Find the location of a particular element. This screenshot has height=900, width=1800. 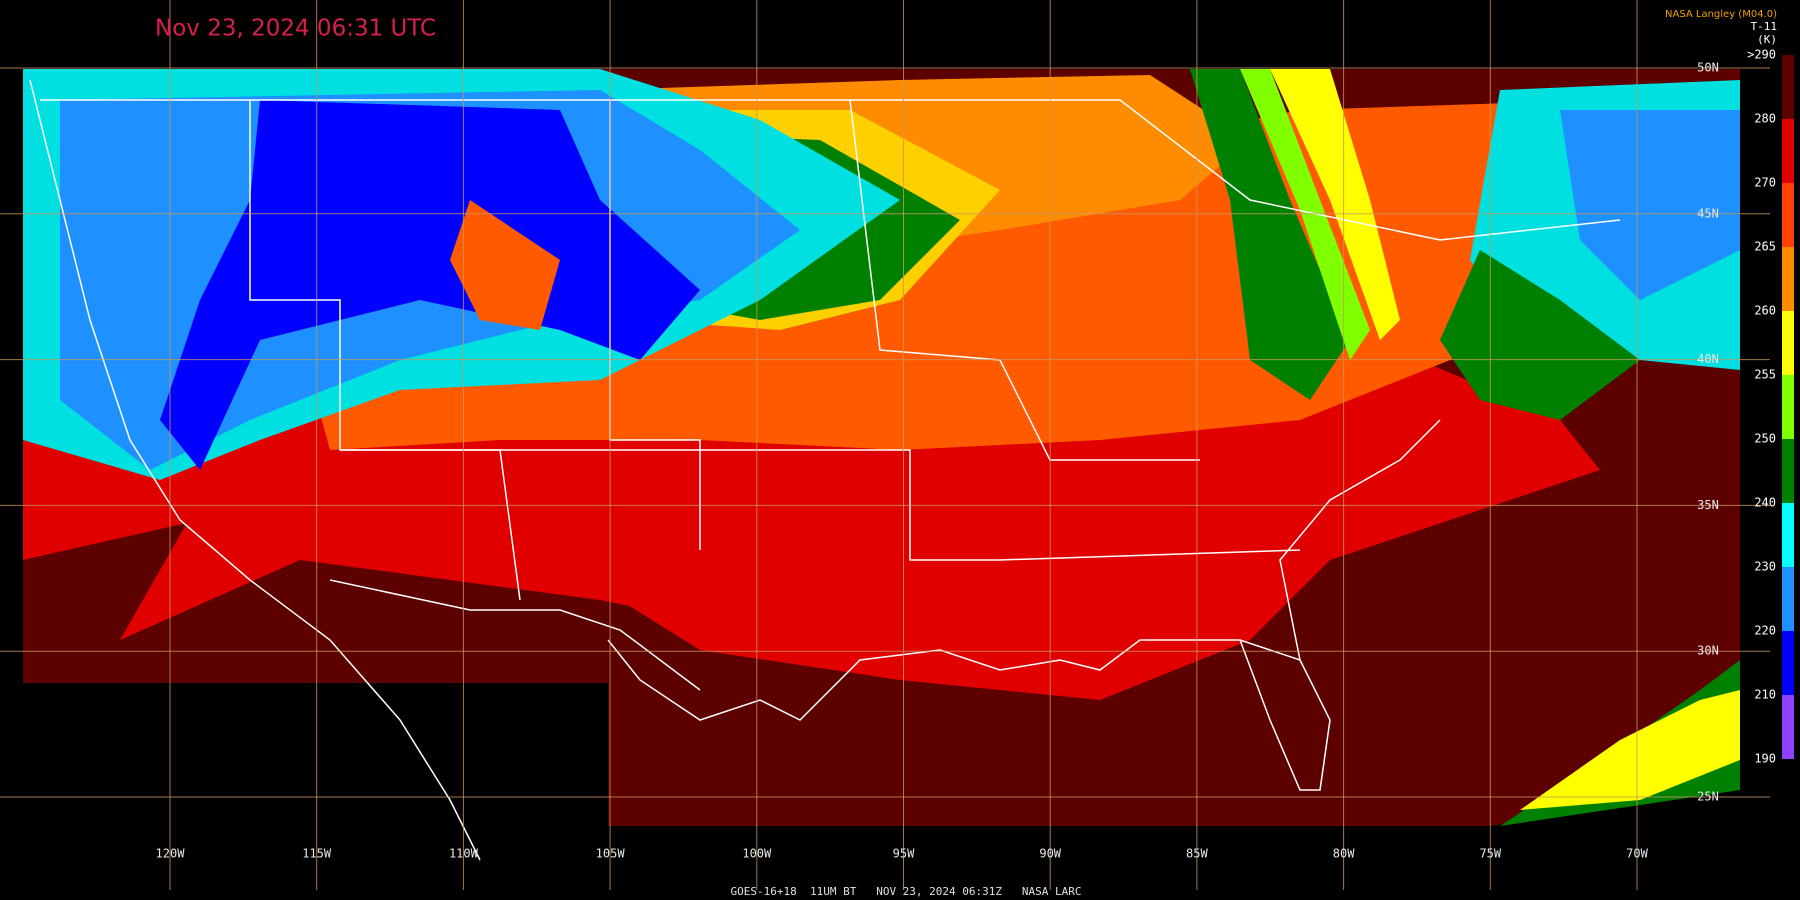

colorbar-label: 190 is located at coordinates (1765, 759).